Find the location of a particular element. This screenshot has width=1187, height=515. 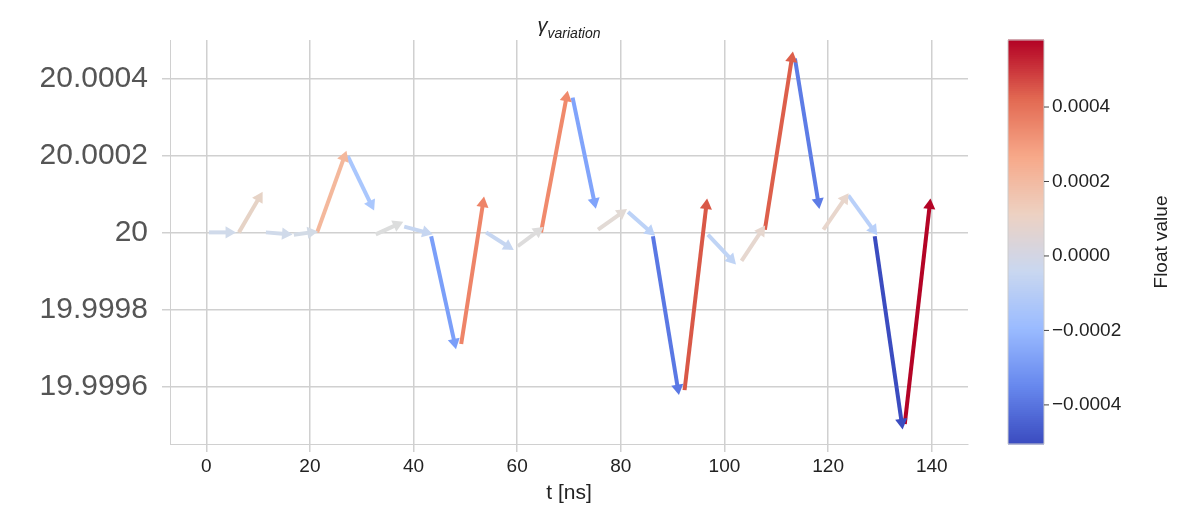

x-axis-title: t [ns] is located at coordinates (569, 492).